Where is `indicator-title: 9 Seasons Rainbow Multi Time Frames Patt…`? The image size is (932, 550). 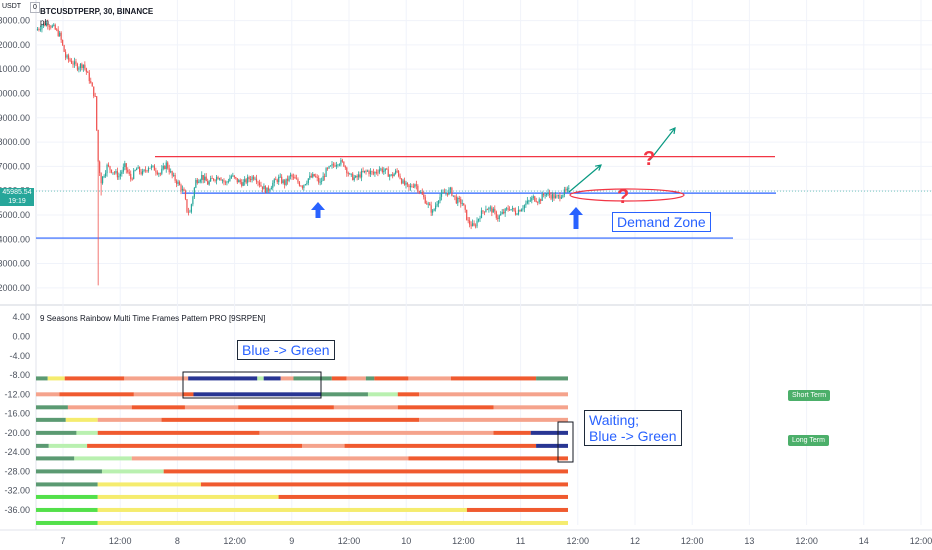
indicator-title: 9 Seasons Rainbow Multi Time Frames Patt… is located at coordinates (153, 318).